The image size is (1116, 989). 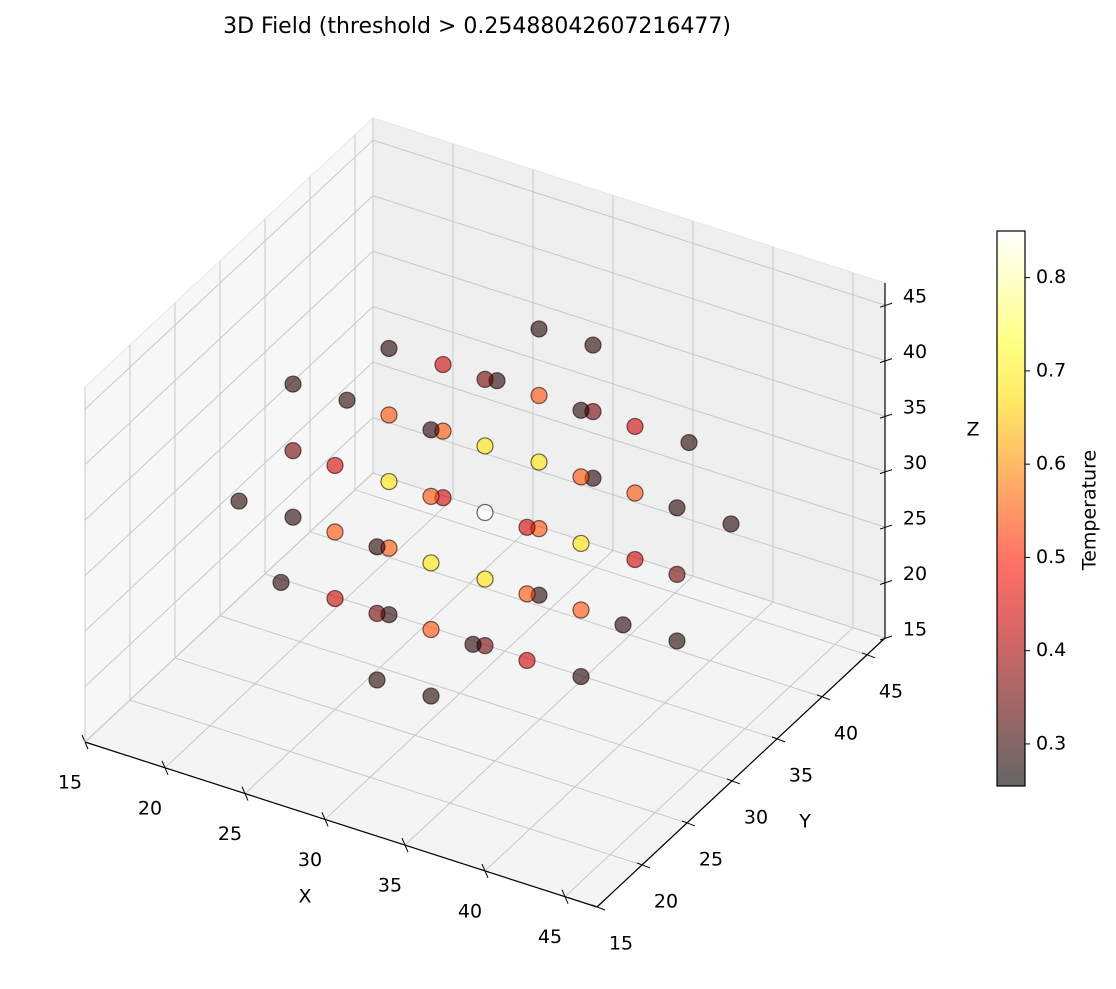 What do you see at coordinates (1011, 508) in the screenshot?
I see `colorbar` at bounding box center [1011, 508].